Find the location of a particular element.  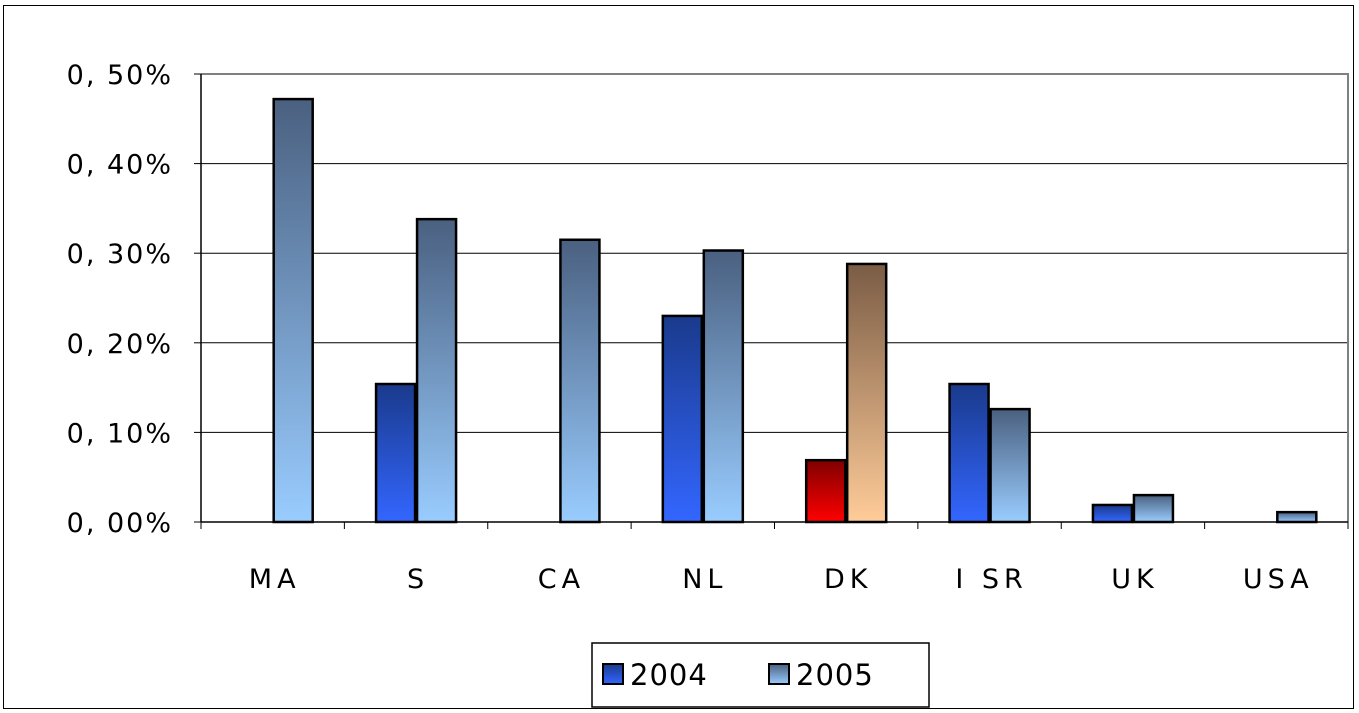

bar-2005-UK is located at coordinates (1153, 508).